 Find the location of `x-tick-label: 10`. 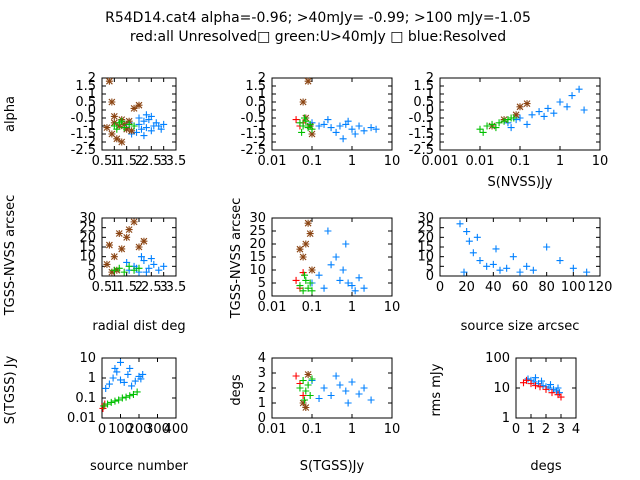

x-tick-label: 10 is located at coordinates (392, 161).